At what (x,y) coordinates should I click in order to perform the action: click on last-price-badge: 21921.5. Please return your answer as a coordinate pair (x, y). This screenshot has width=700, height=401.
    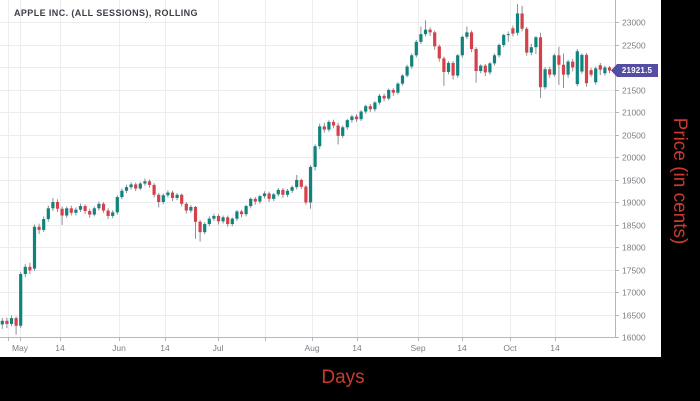
    Looking at the image, I should click on (634, 71).